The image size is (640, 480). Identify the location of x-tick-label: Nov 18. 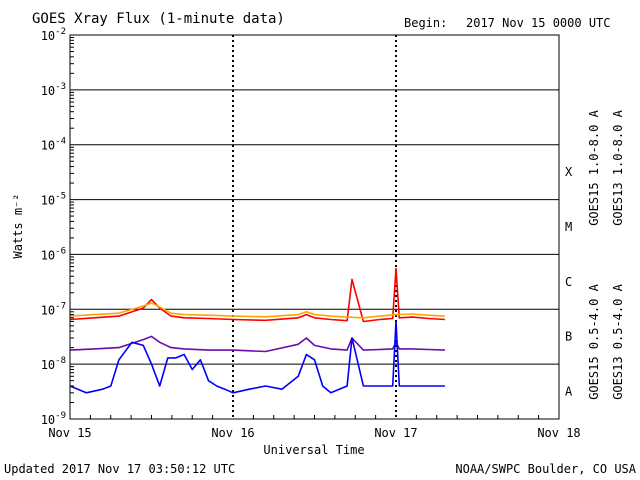
(558, 433).